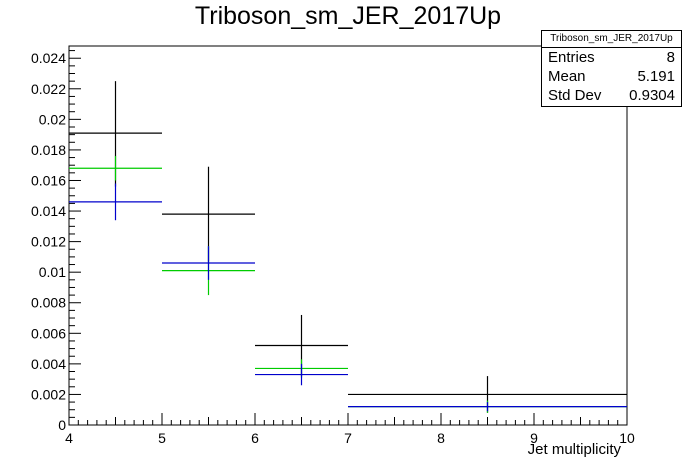 This screenshot has height=472, width=696. I want to click on stats-row-entries: Entries 8, so click(611, 57).